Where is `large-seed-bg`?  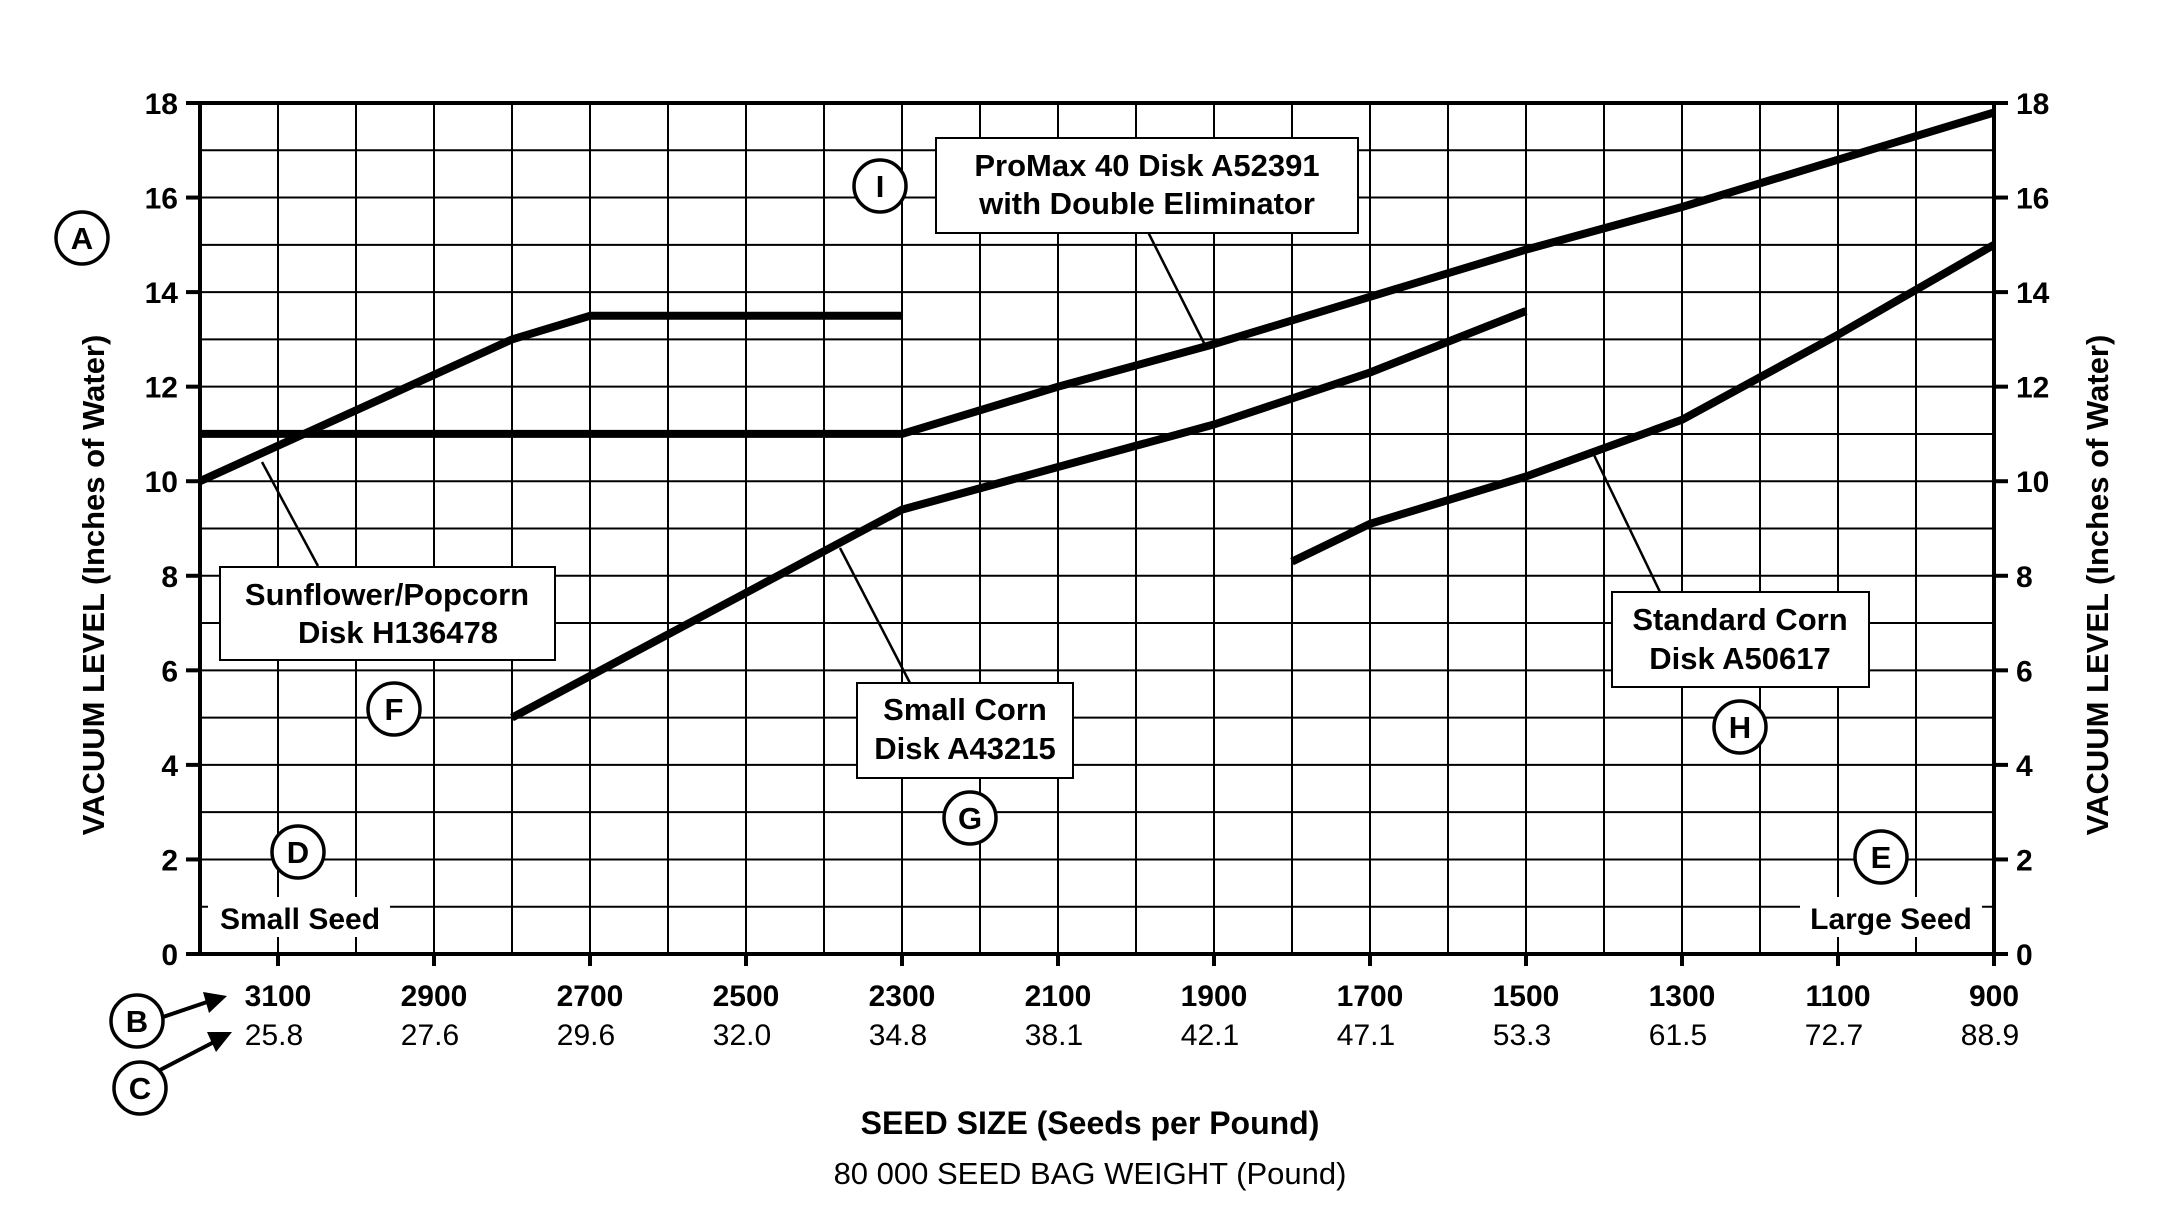
large-seed-bg is located at coordinates (1891, 917).